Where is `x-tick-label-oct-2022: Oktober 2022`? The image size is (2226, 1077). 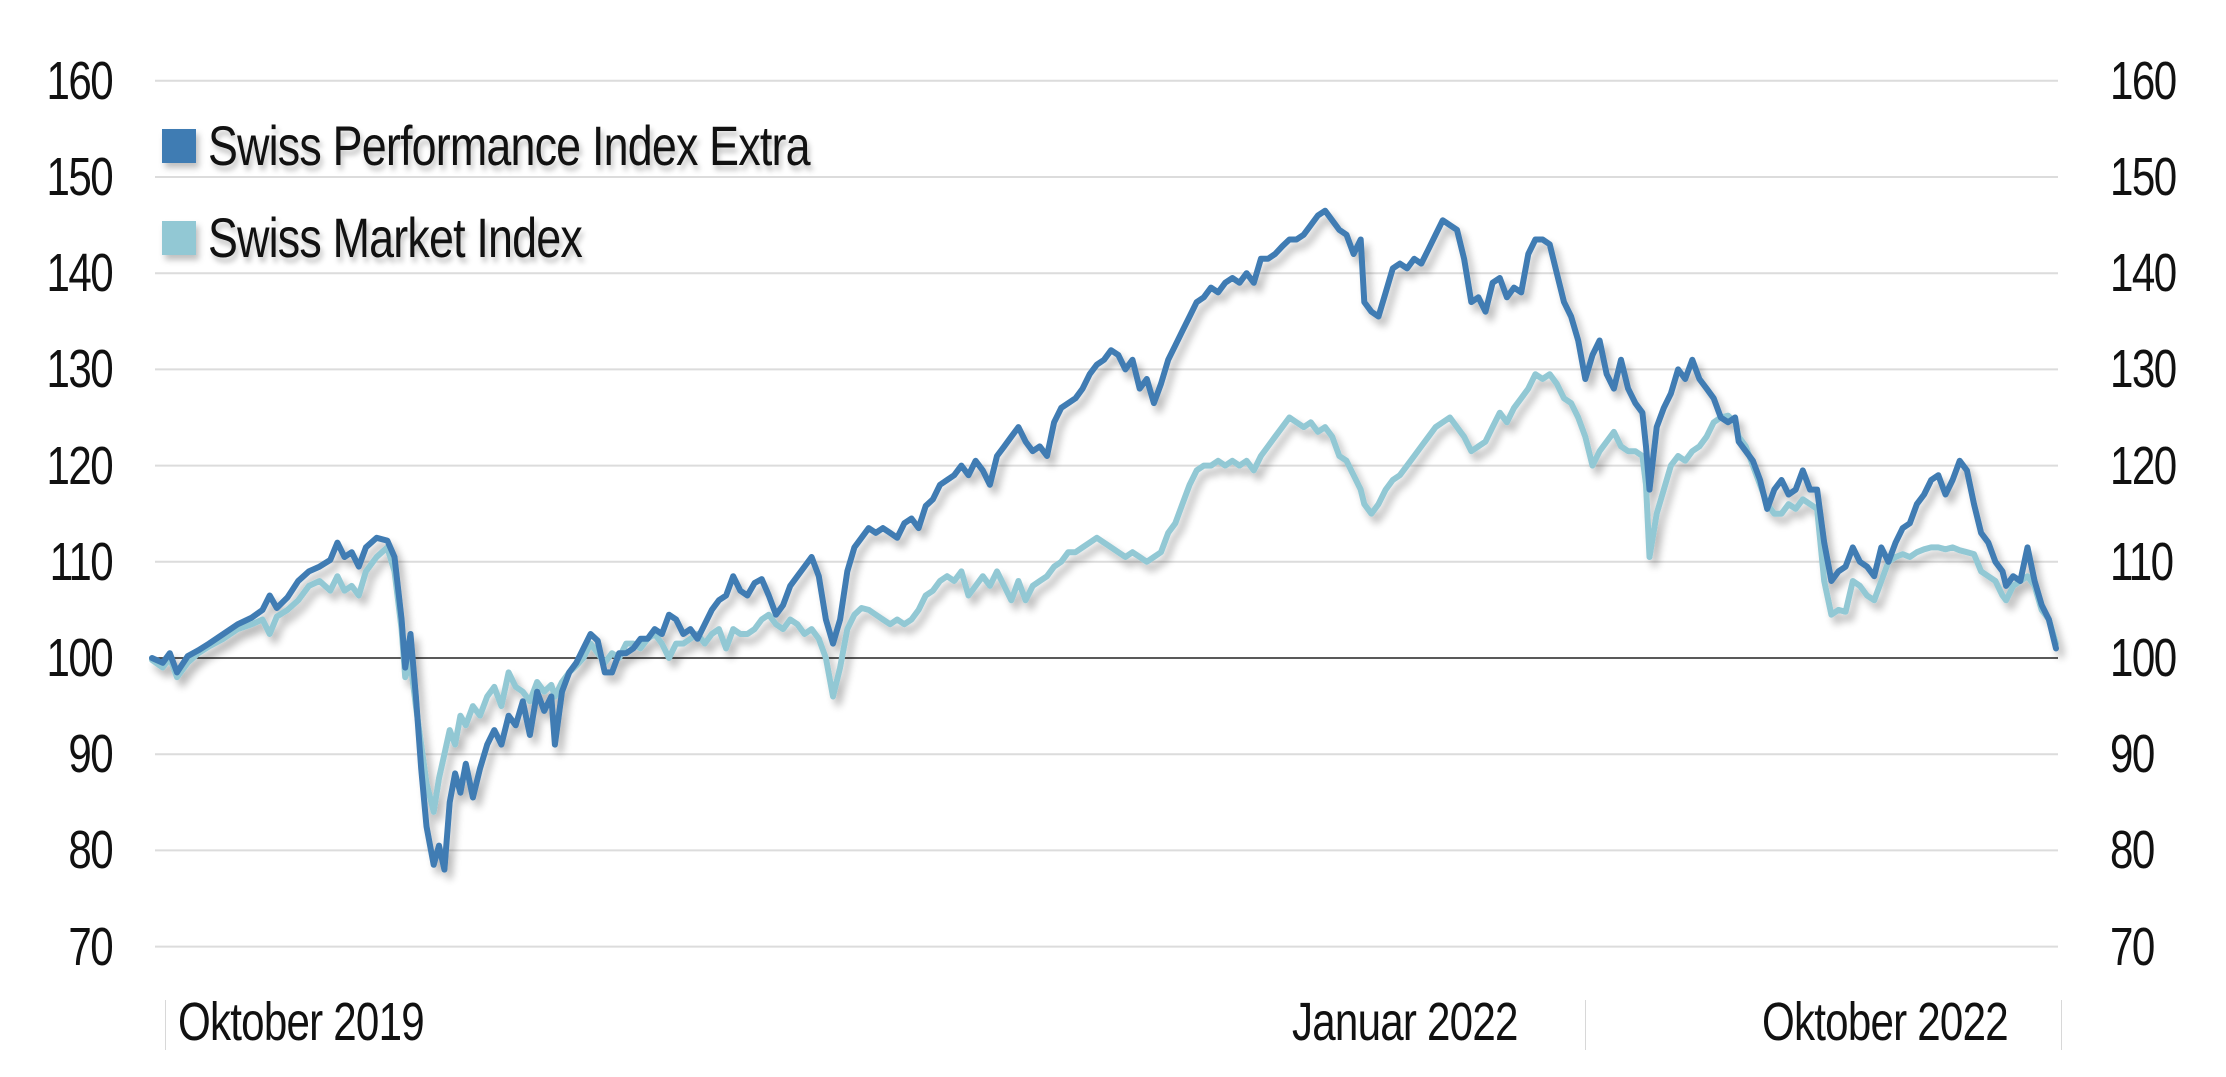
x-tick-label-oct-2022: Oktober 2022 is located at coordinates (1885, 1022).